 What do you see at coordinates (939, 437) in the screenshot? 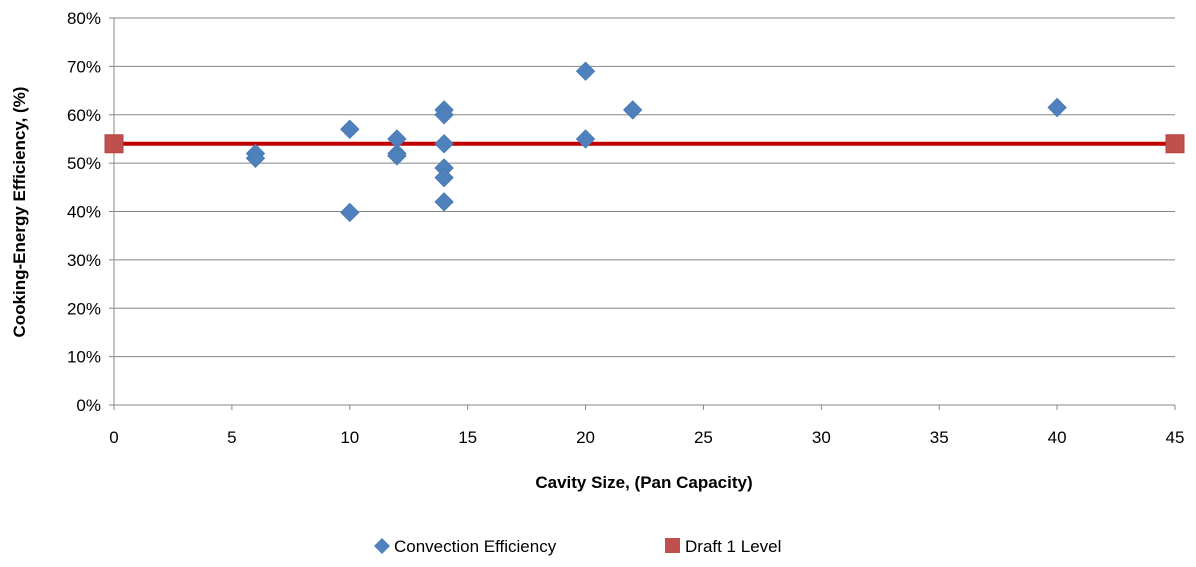
I see `x-tick-label: 35` at bounding box center [939, 437].